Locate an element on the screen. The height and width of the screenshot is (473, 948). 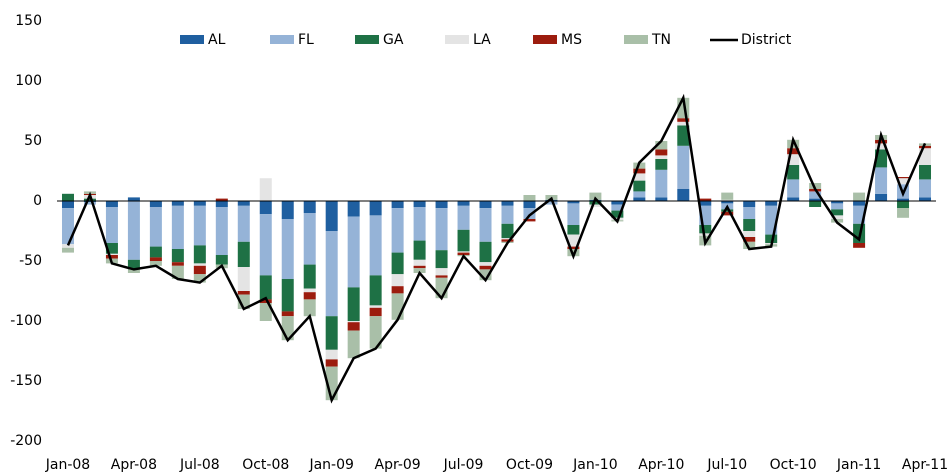
x-tick-label: Jul-08 is located at coordinates (199, 465).